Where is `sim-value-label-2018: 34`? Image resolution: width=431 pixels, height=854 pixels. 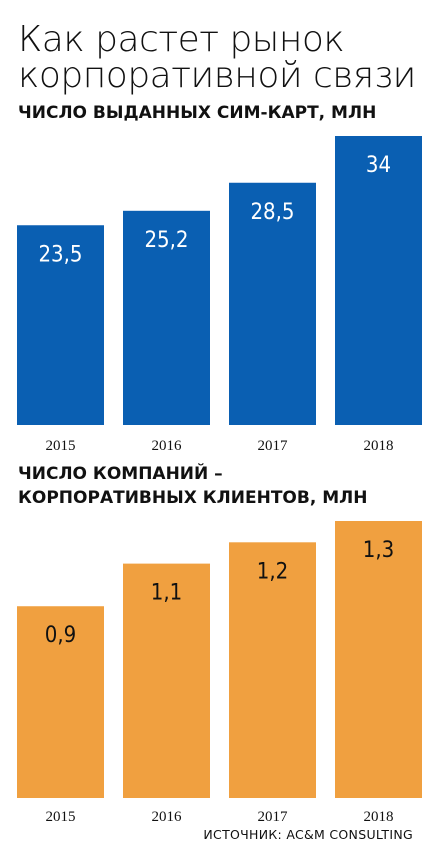 sim-value-label-2018: 34 is located at coordinates (378, 165).